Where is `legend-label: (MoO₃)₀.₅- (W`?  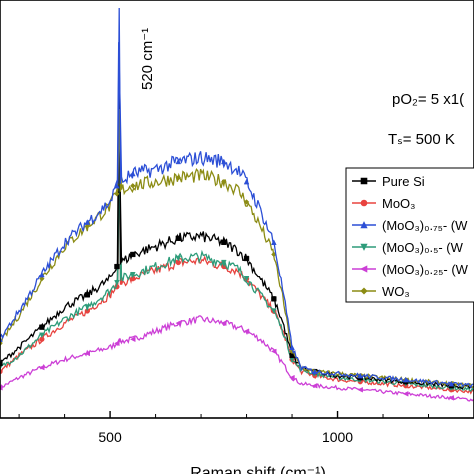 legend-label: (MoO₃)₀.₅- (W is located at coordinates (423, 247).